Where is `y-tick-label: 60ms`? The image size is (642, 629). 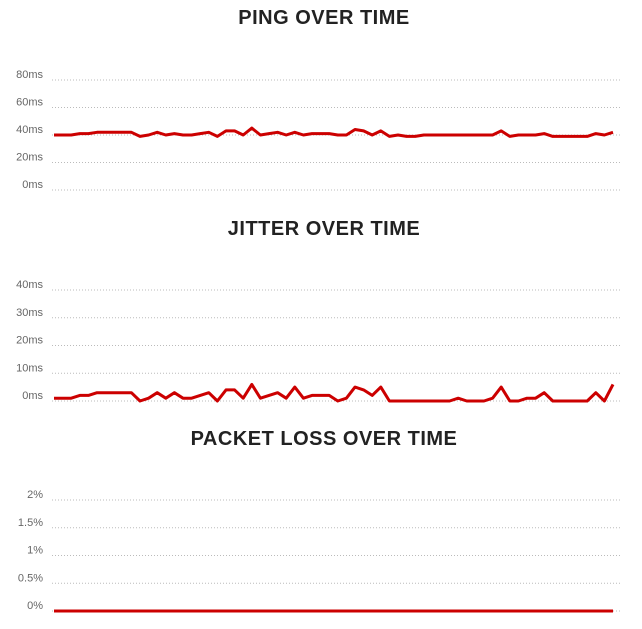
y-tick-label: 60ms is located at coordinates (29, 103).